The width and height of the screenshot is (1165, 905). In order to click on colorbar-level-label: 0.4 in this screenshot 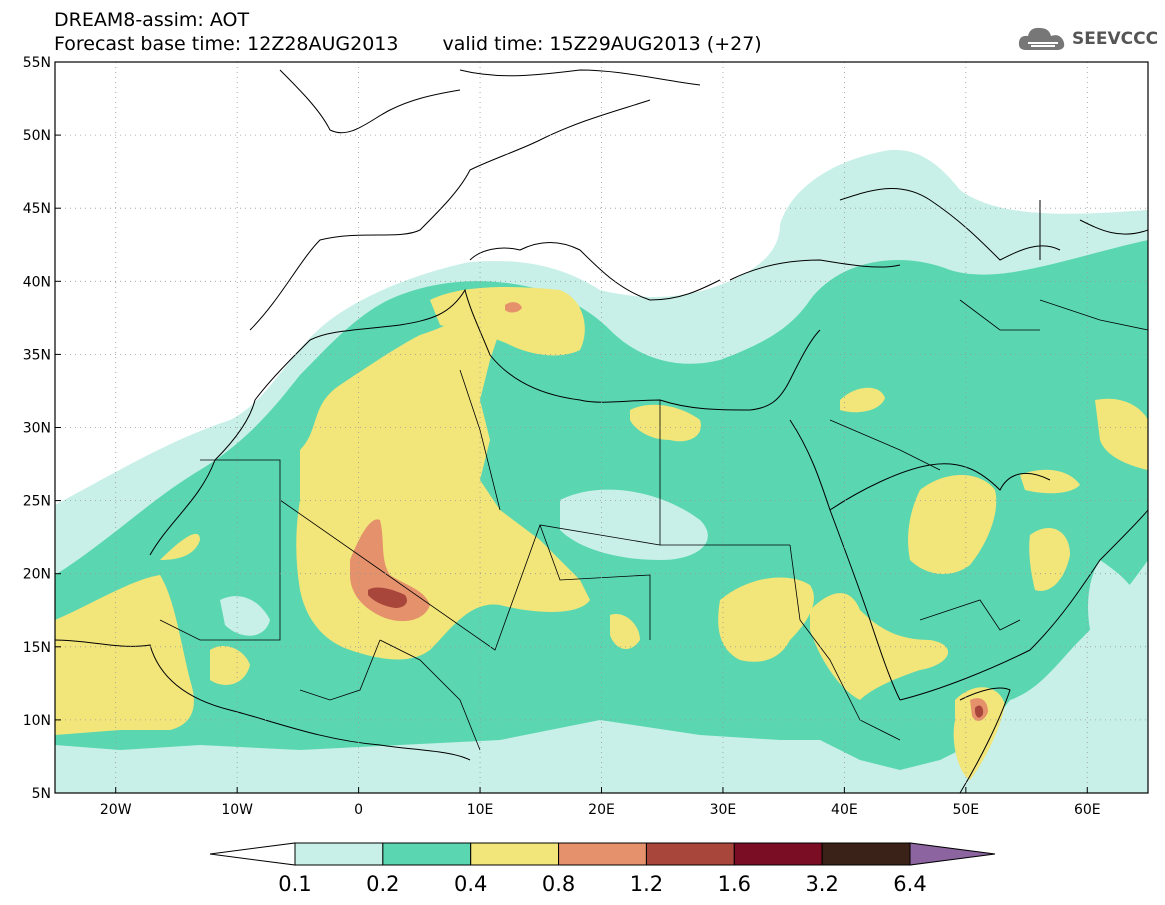, I will do `click(471, 884)`.